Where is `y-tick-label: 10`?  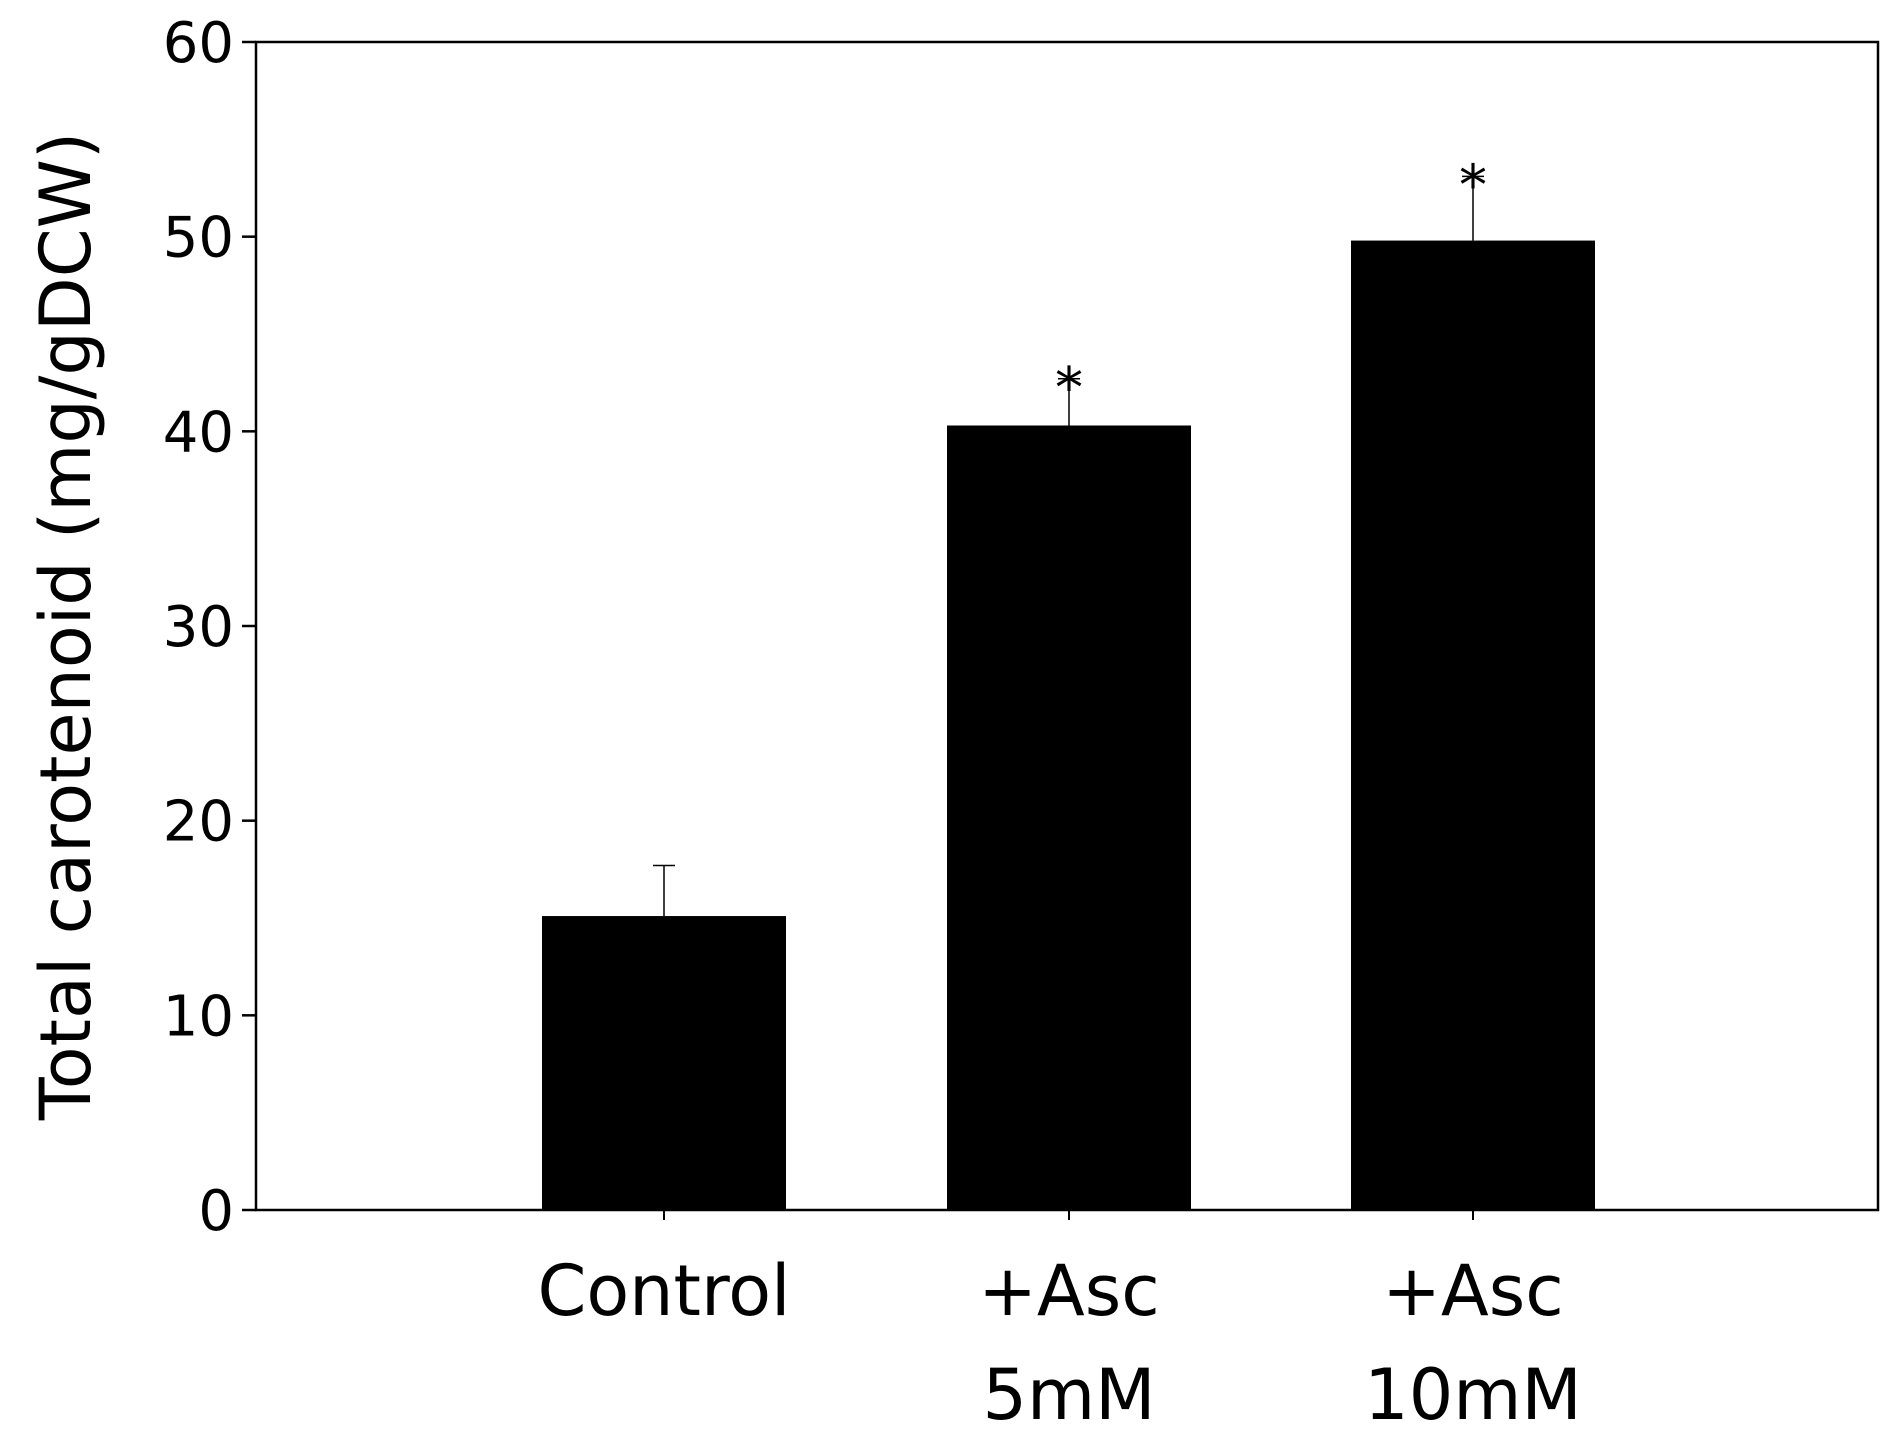
y-tick-label: 10 is located at coordinates (198, 1016).